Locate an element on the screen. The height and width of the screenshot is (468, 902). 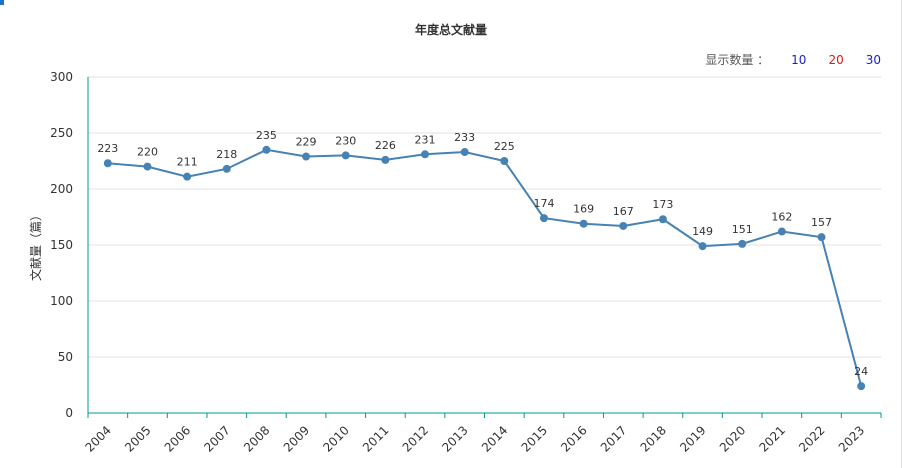
display-count-option-20: 20 is located at coordinates (836, 59).